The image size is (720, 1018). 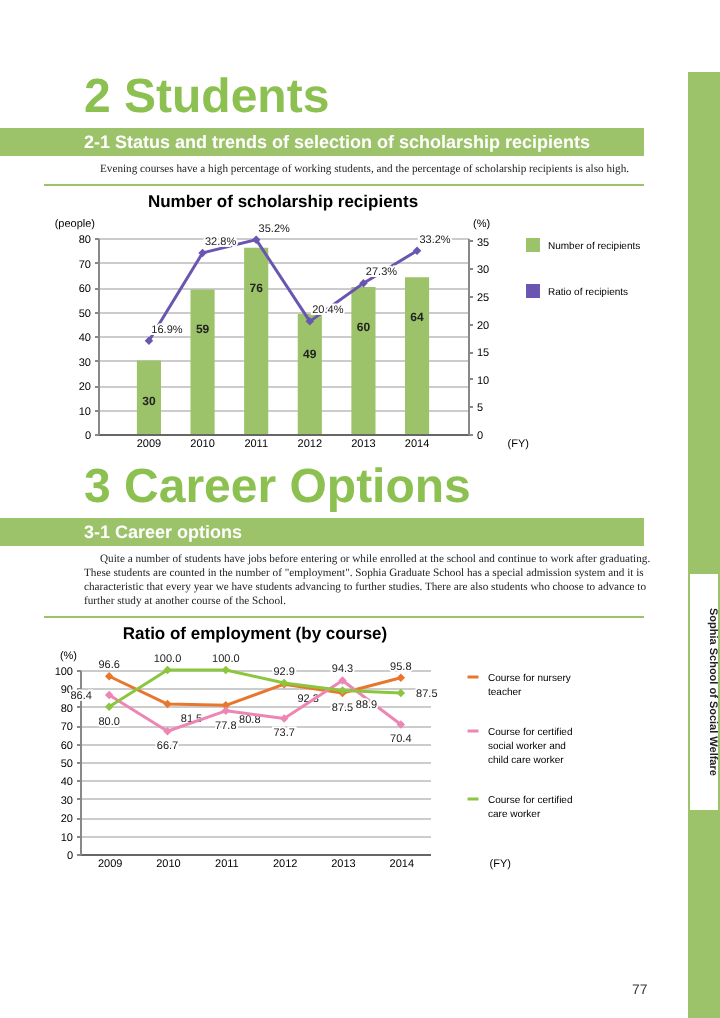 I want to click on chart-title: Ratio of employment (by course), so click(x=255, y=633).